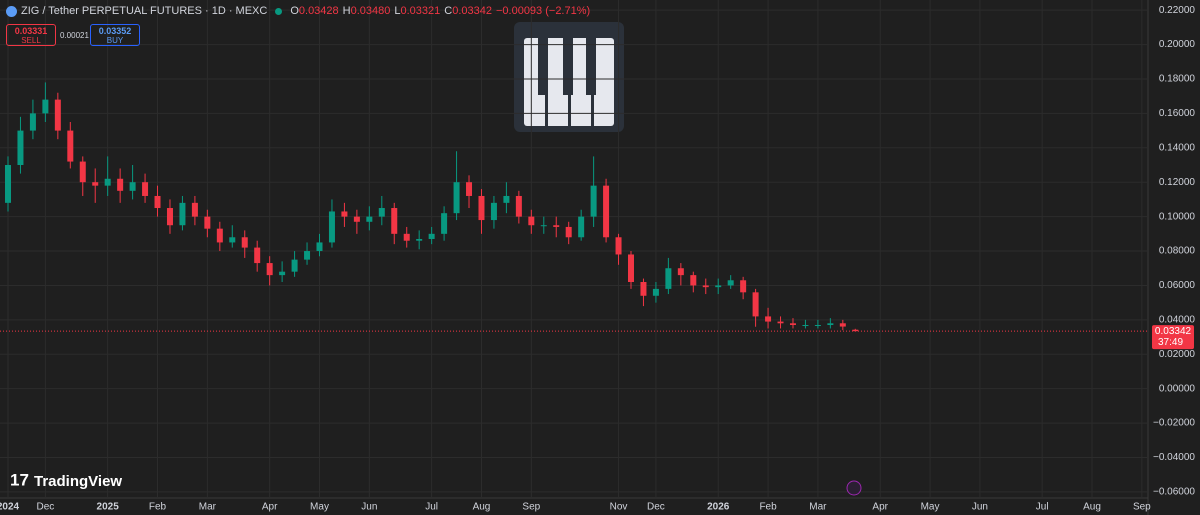  What do you see at coordinates (482, 507) in the screenshot?
I see `x-tick-label: Aug` at bounding box center [482, 507].